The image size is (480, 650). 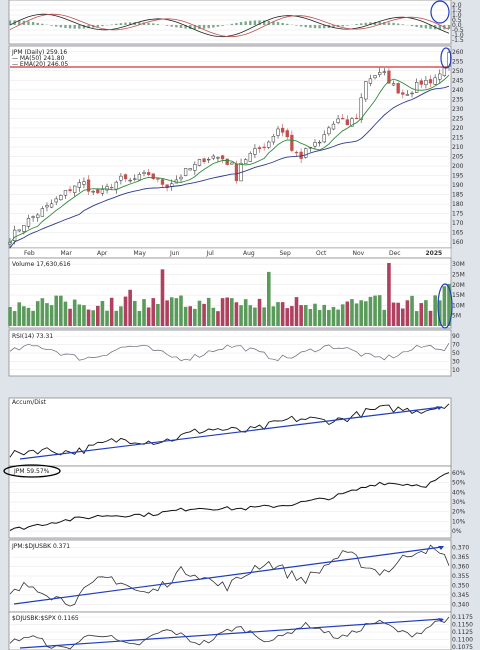 I want to click on price-y-tick: 215, so click(x=458, y=137).